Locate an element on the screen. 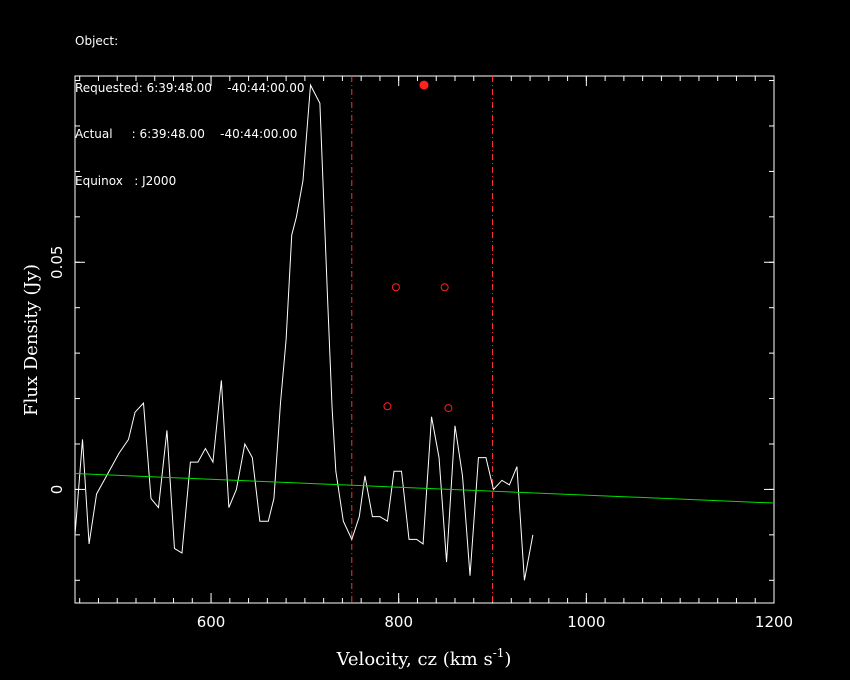 The image size is (850, 680). x-axis-title: Velocity, cz (km s-1) is located at coordinates (424, 658).